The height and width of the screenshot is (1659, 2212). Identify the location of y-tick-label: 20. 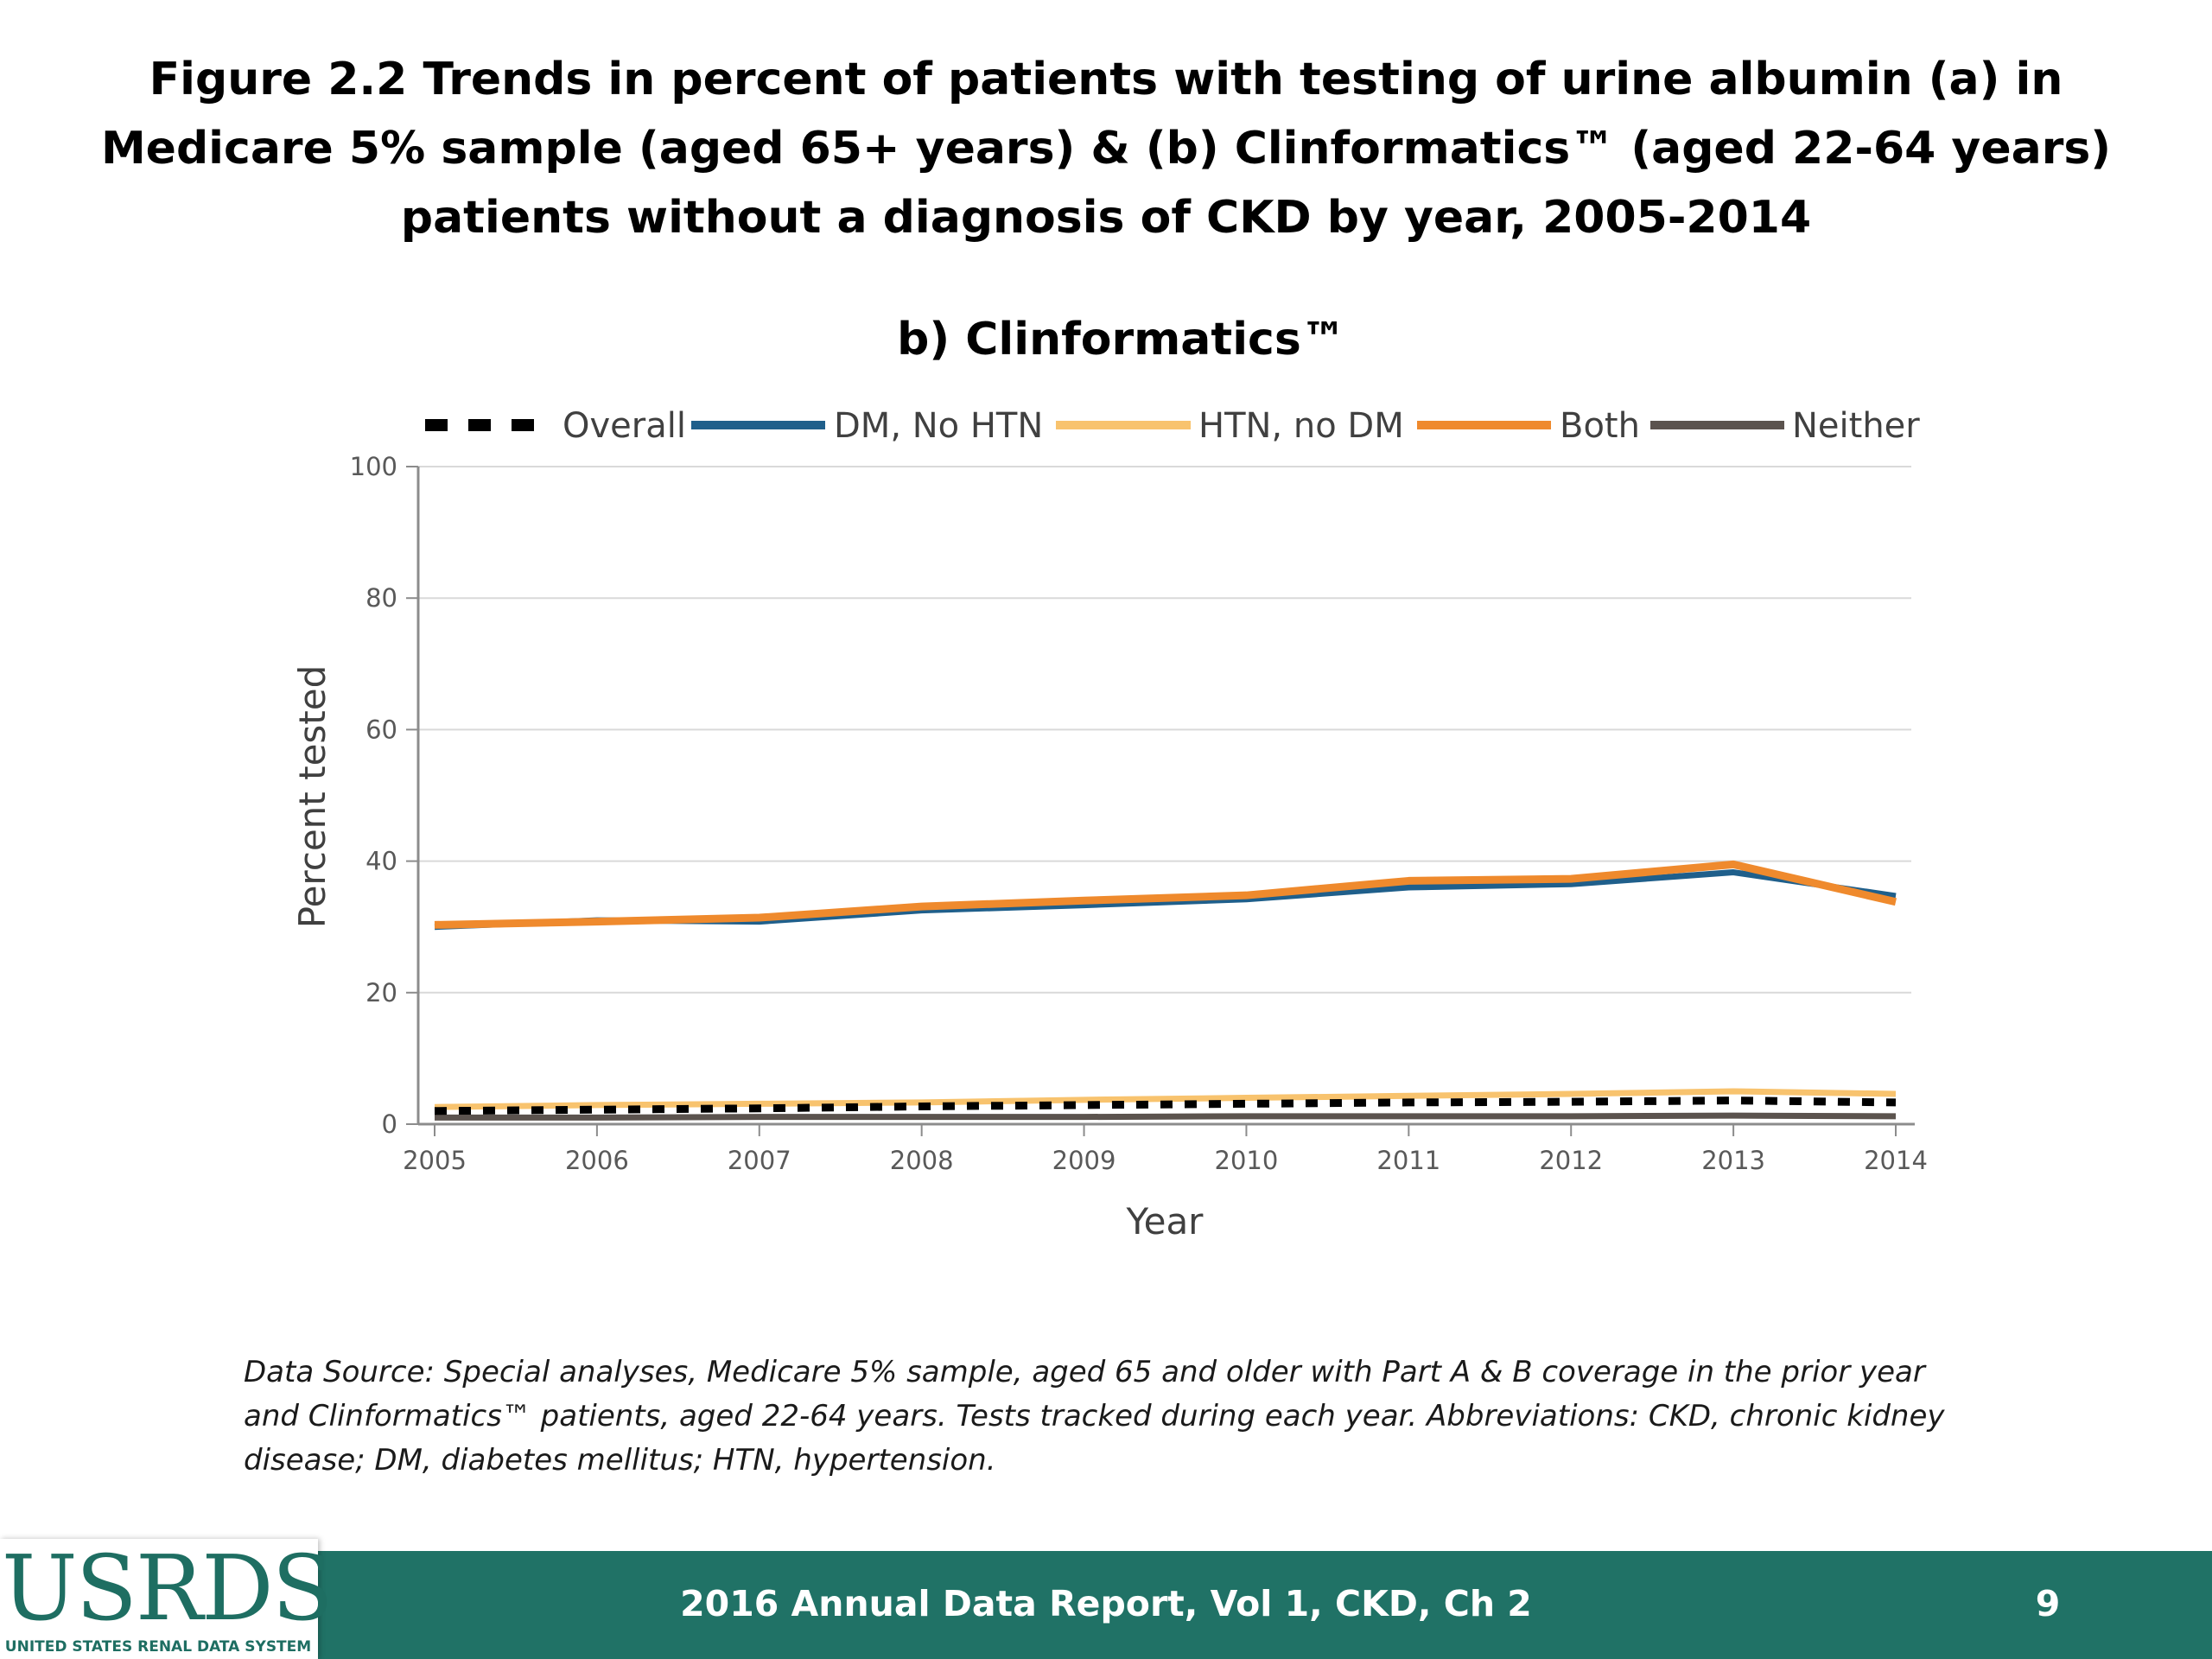
(381, 992).